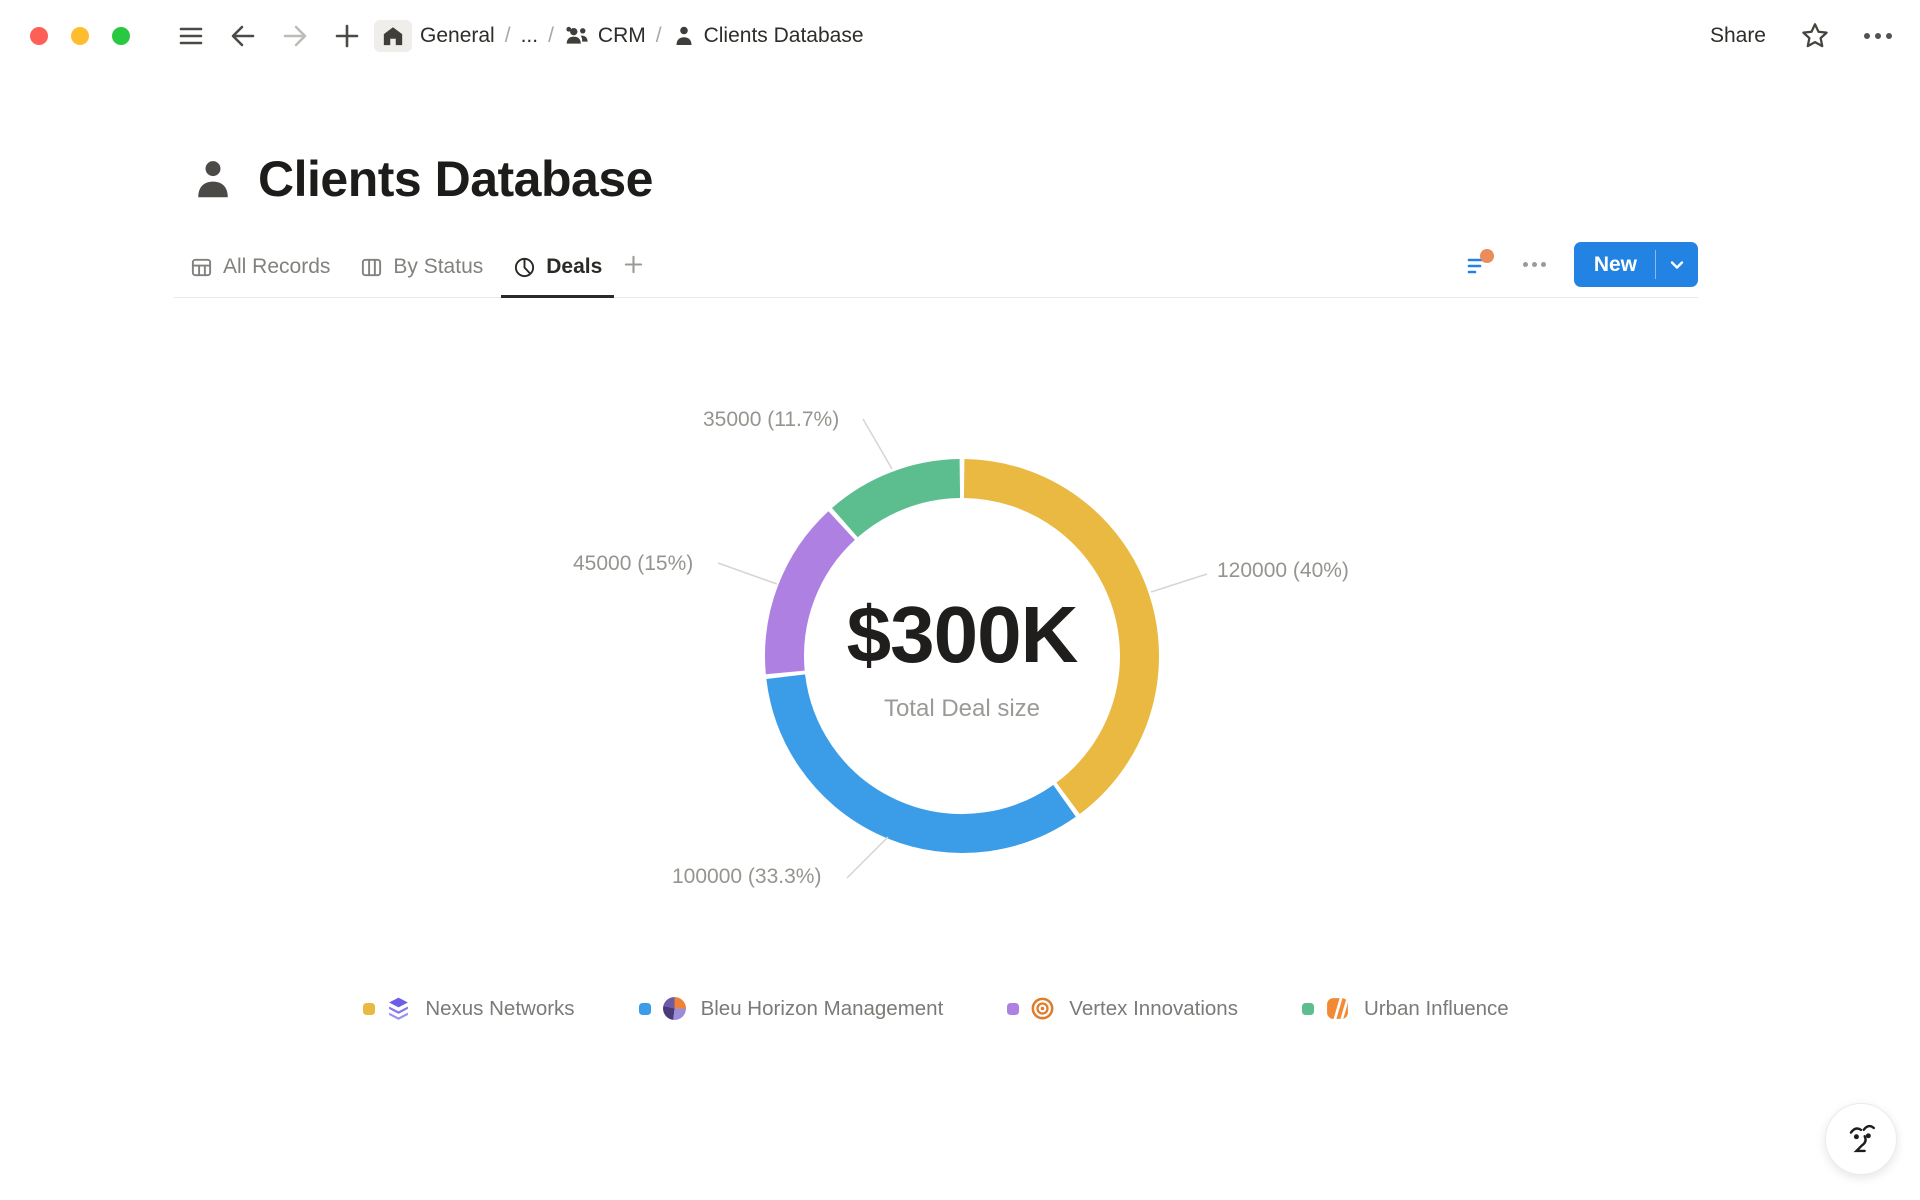  What do you see at coordinates (747, 876) in the screenshot?
I see `slice-label-bleu-horizon: 100000 (33.3%)` at bounding box center [747, 876].